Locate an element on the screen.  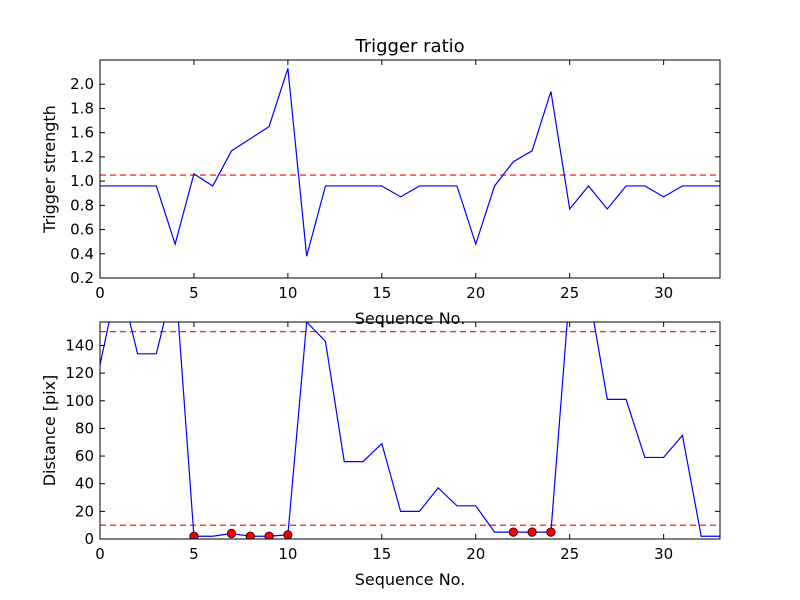
y-tick-label: 80 is located at coordinates (84, 428).